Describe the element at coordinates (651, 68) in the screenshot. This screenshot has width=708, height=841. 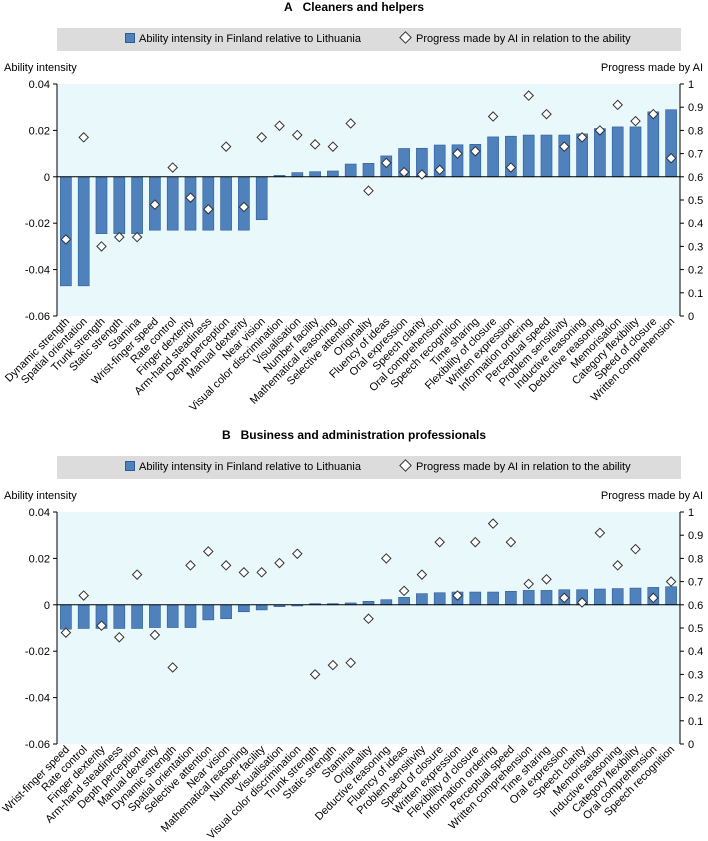
I see `y2-axis-label: Progress made by AI` at that location.